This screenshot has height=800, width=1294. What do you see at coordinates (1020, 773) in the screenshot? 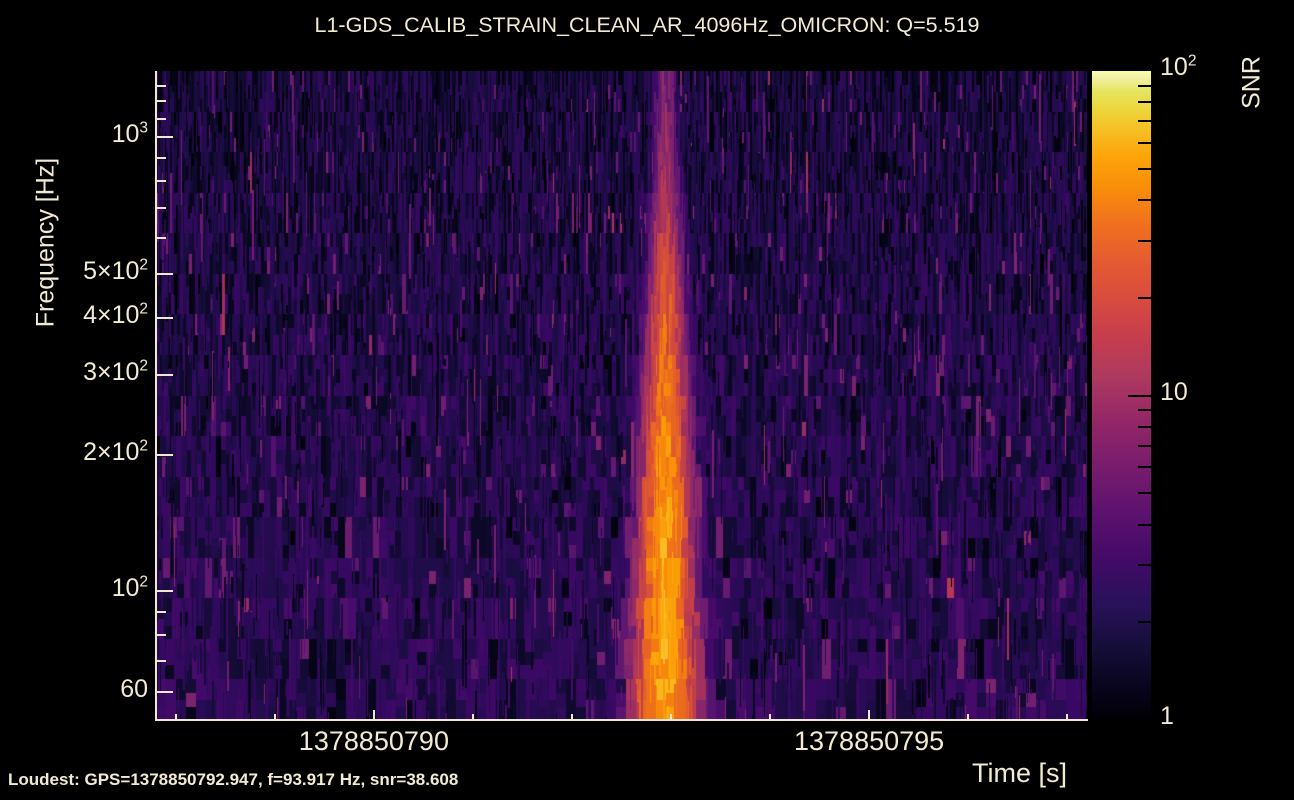
I see `x-axis-title: Time [s]` at bounding box center [1020, 773].